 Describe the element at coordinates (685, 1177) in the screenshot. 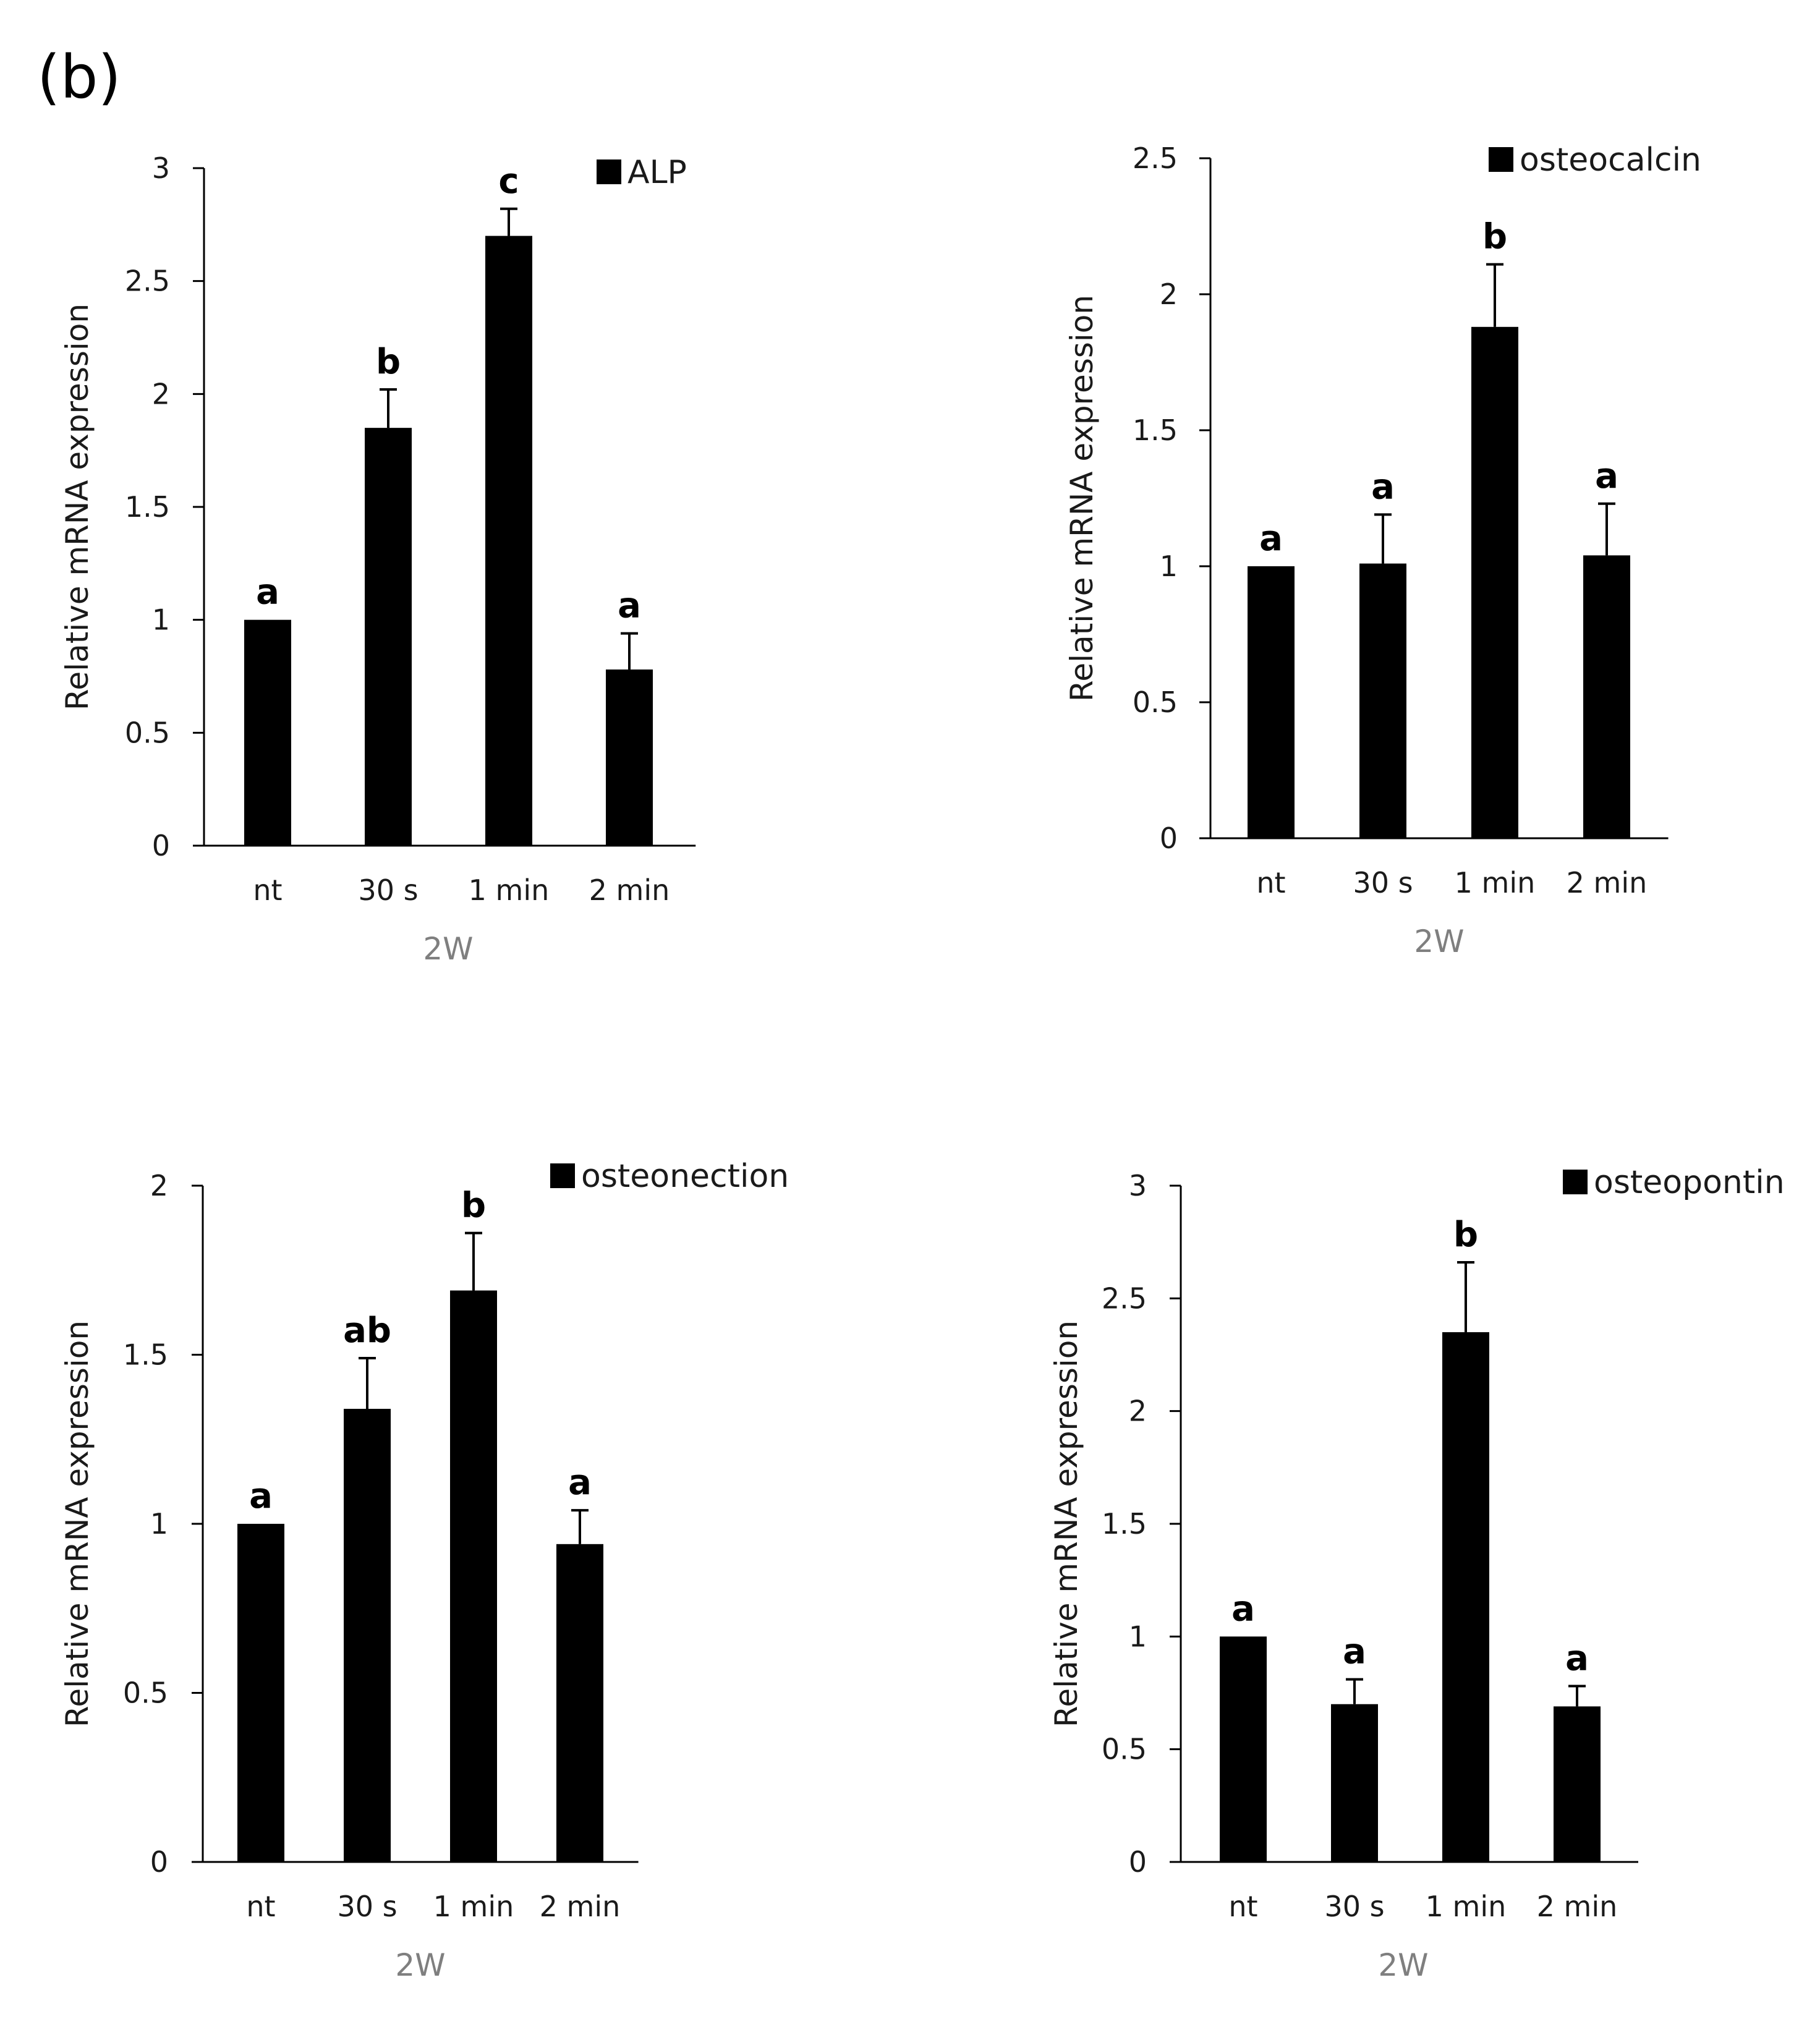

I see `legend-label: osteonection` at that location.